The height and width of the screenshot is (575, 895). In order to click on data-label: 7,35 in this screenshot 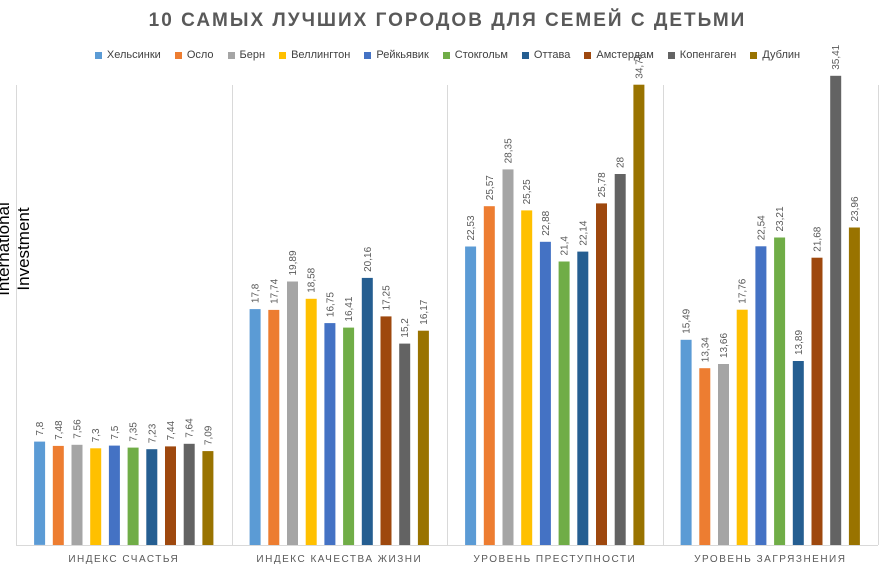, I will do `click(134, 432)`.